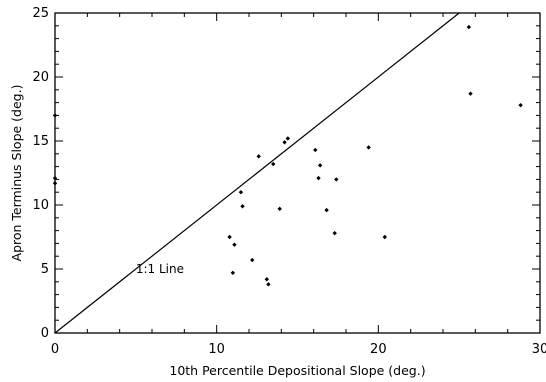 The image size is (546, 382). What do you see at coordinates (40, 141) in the screenshot?
I see `y-tick-label: 15` at bounding box center [40, 141].